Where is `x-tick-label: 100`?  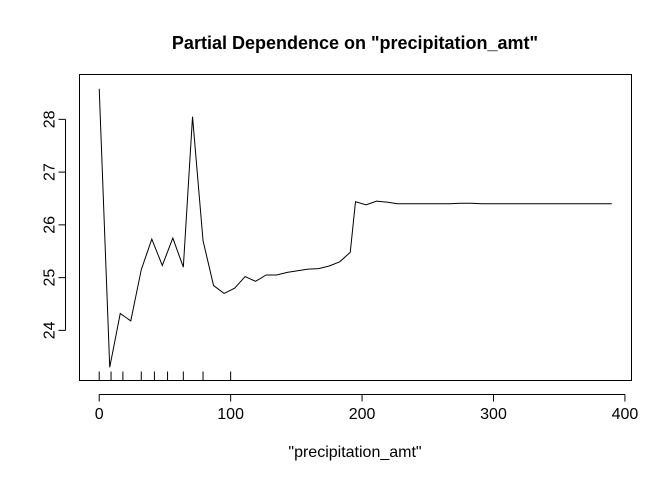 x-tick-label: 100 is located at coordinates (230, 414).